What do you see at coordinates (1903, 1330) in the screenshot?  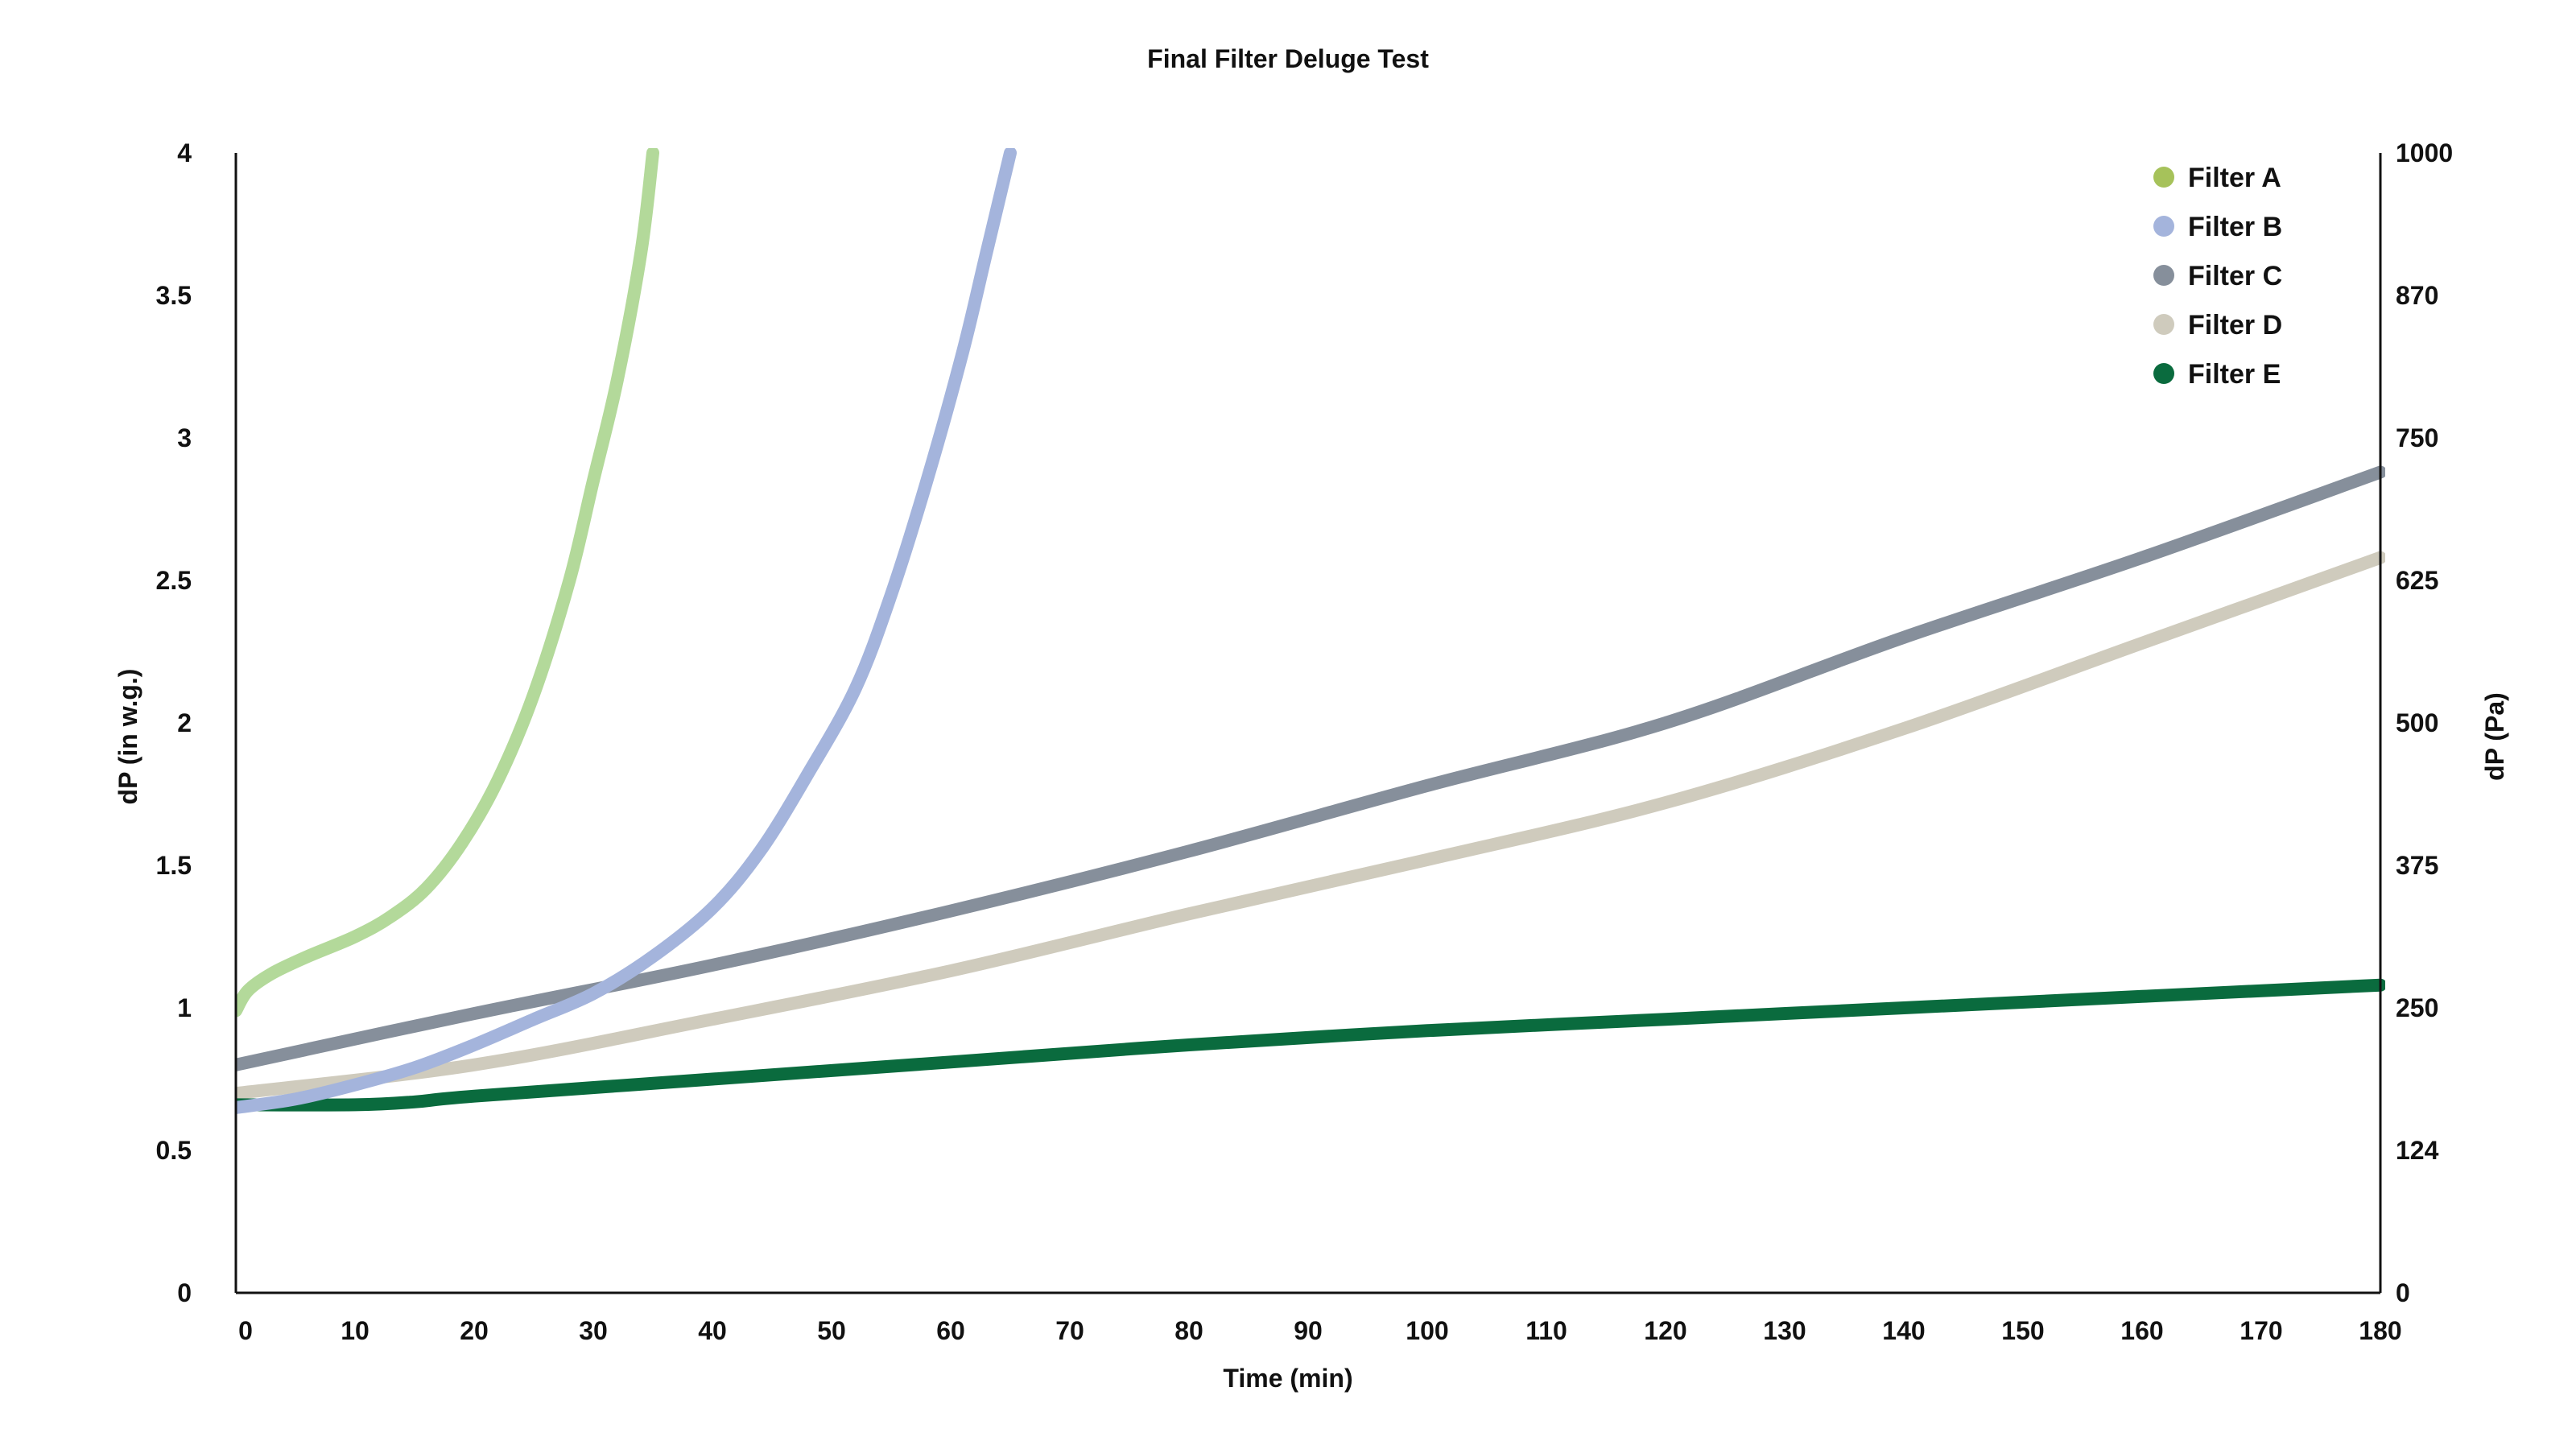 I see `x-tick-label: 140` at bounding box center [1903, 1330].